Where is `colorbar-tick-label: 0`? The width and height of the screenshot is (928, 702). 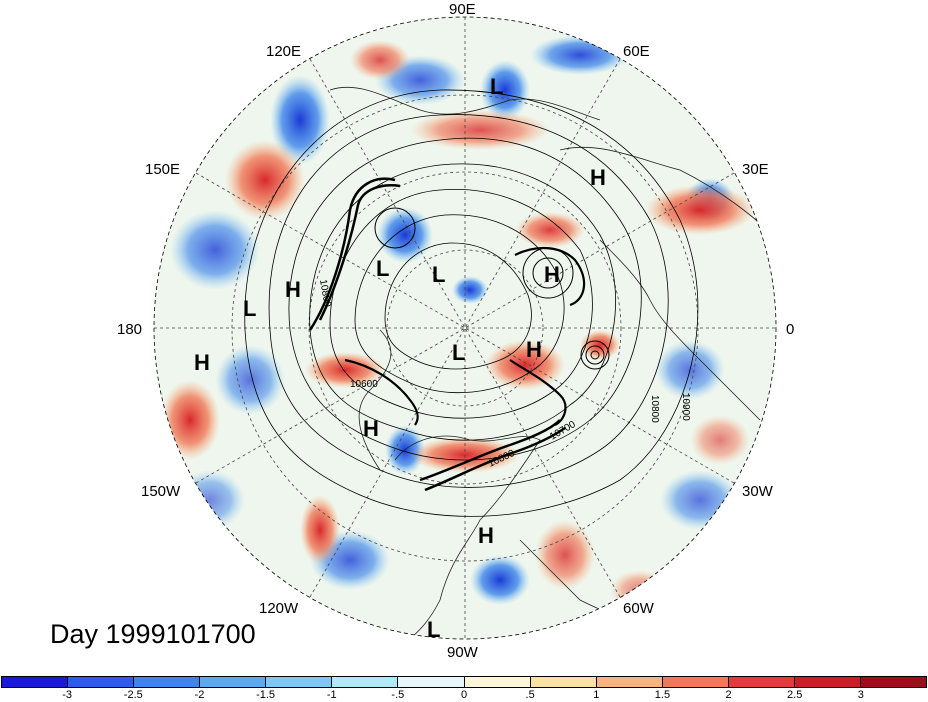
colorbar-tick-label: 0 is located at coordinates (464, 695).